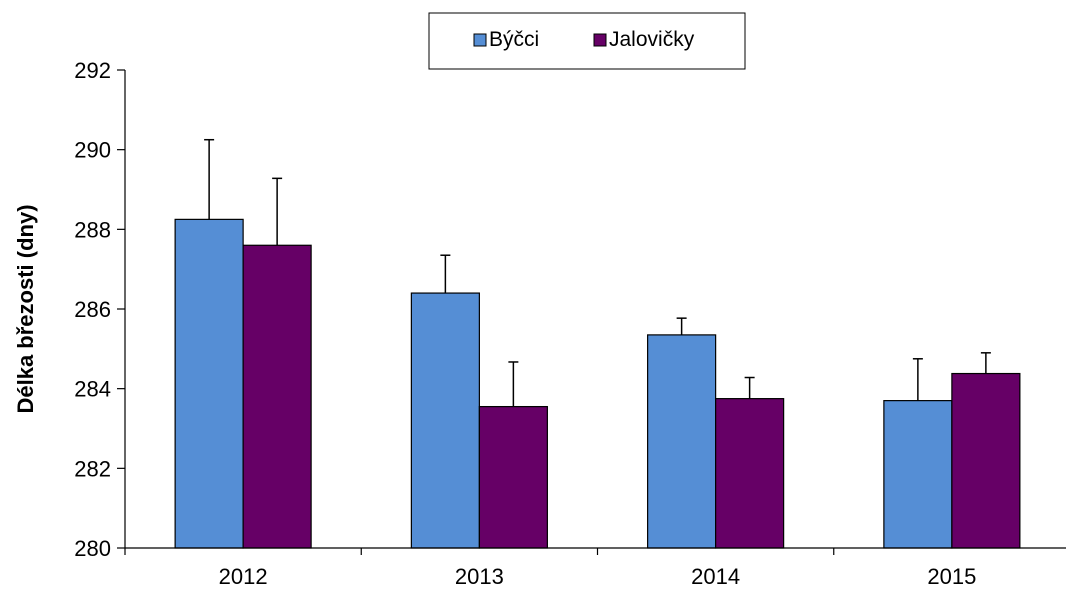 The image size is (1066, 594). What do you see at coordinates (209, 383) in the screenshot?
I see `bar-bycci-2012` at bounding box center [209, 383].